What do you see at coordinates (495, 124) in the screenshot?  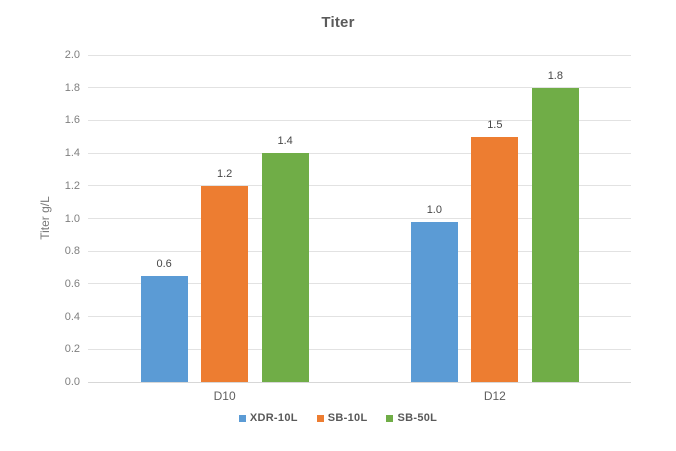 I see `bar-value-label: 1.5` at bounding box center [495, 124].